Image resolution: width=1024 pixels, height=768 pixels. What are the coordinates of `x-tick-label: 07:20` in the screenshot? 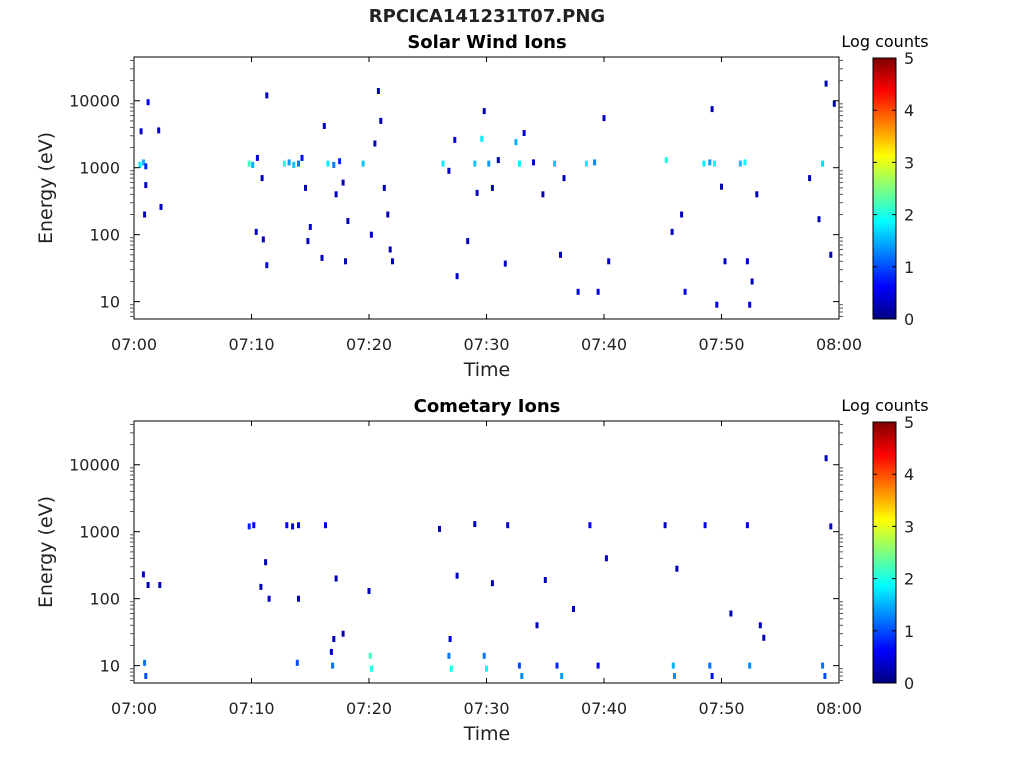 It's located at (369, 344).